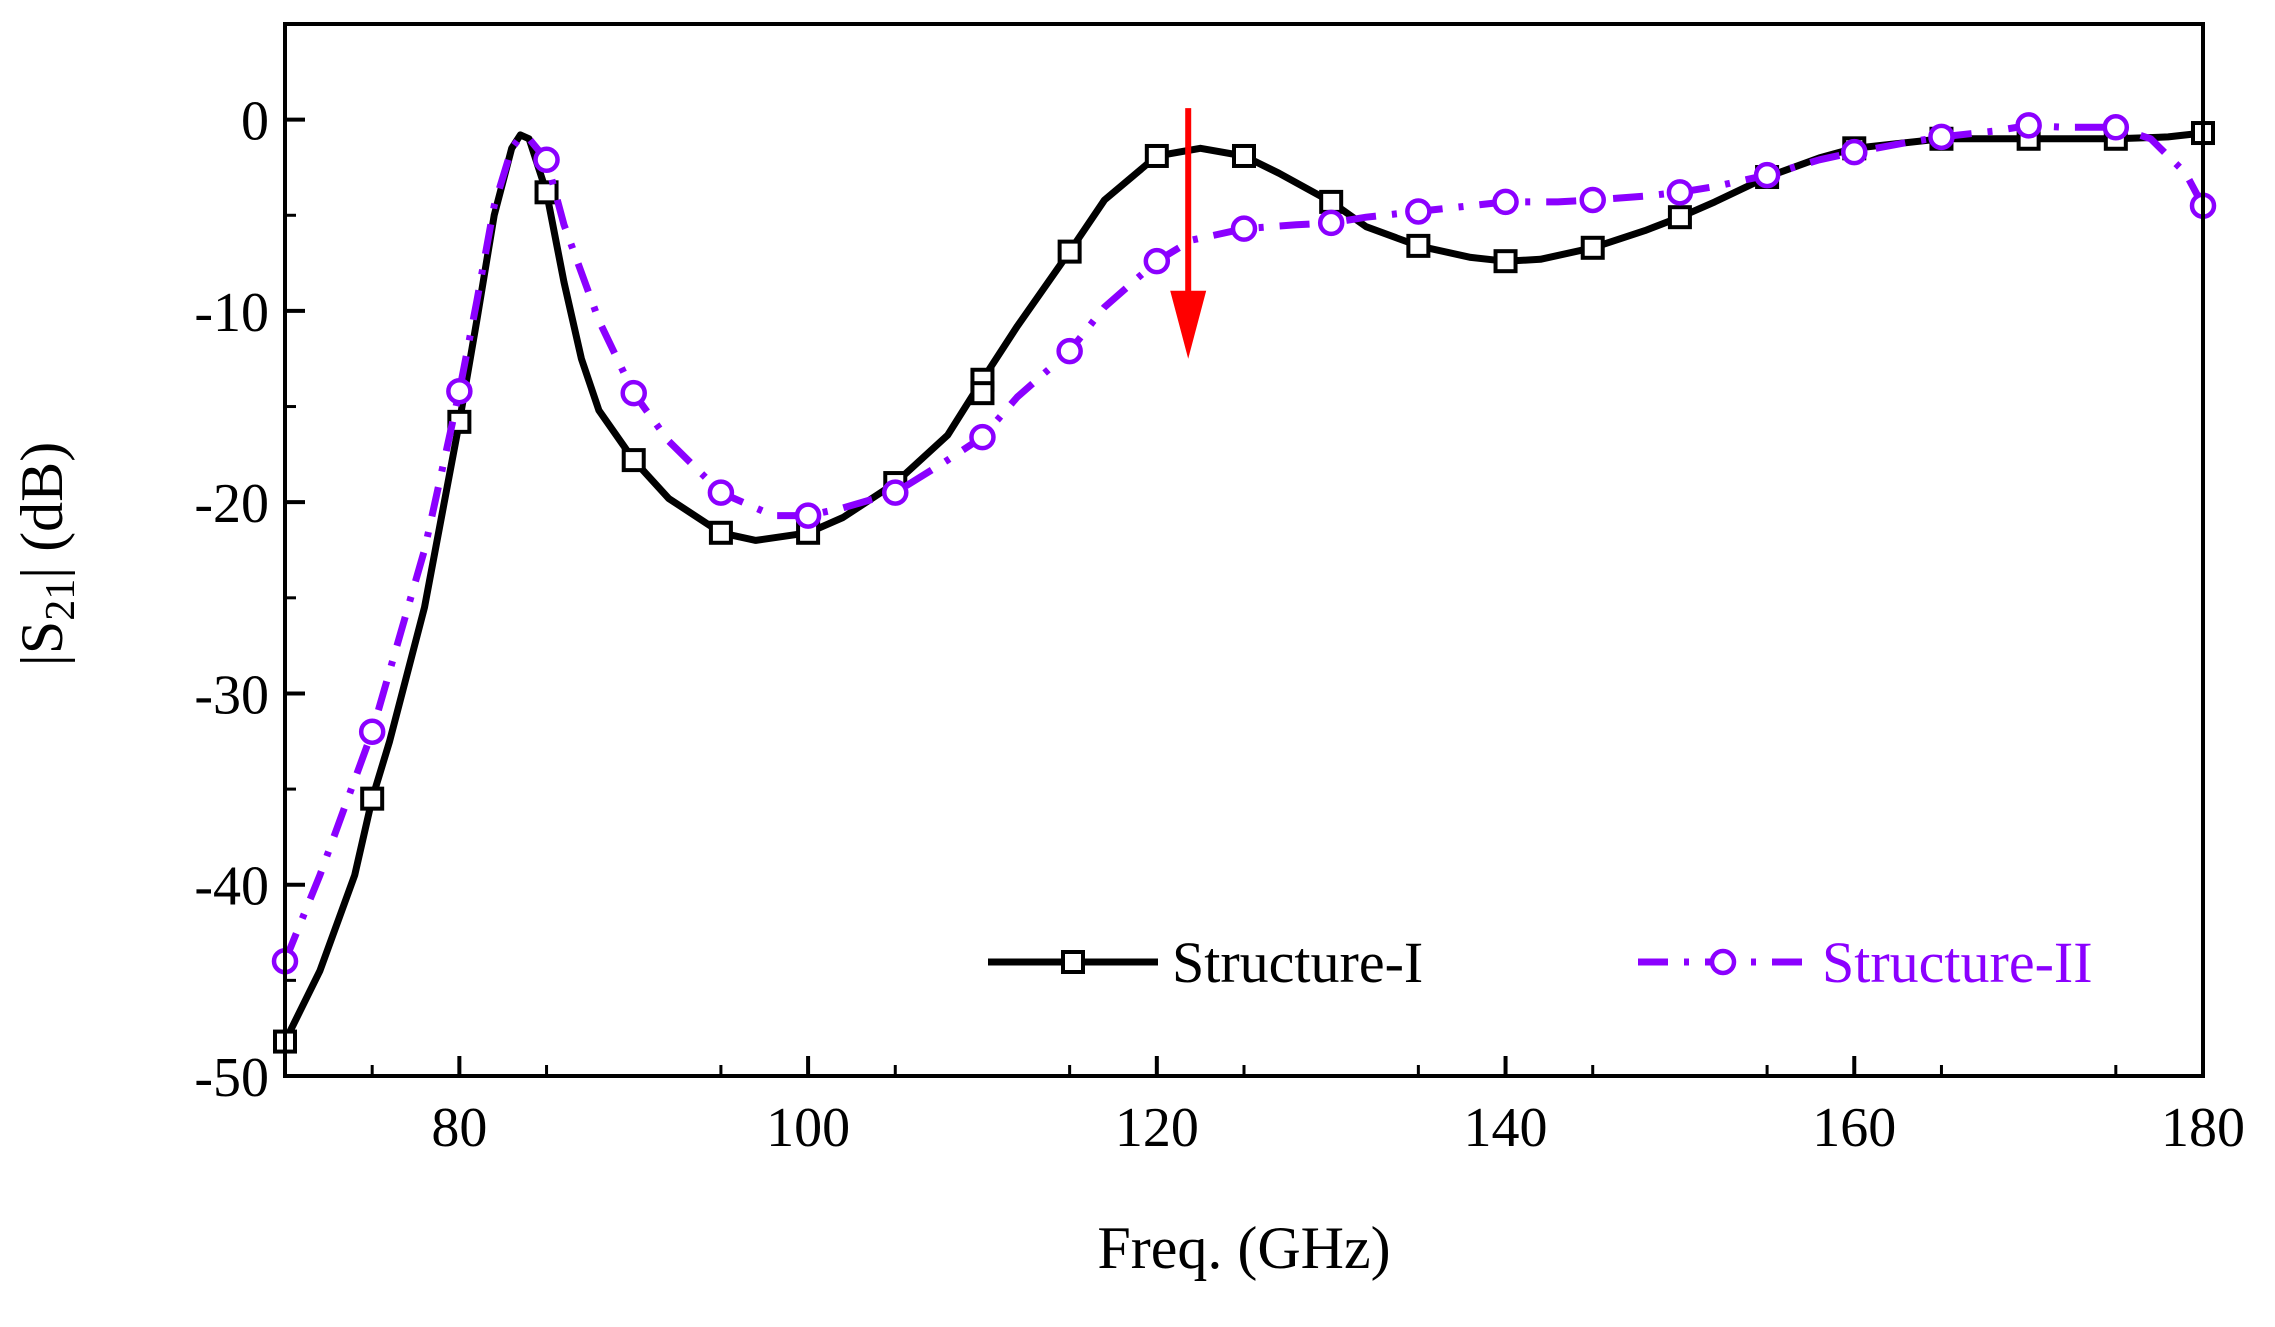 This screenshot has height=1327, width=2275. What do you see at coordinates (1540, 962) in the screenshot?
I see `legend: Structure-I Structure-II` at bounding box center [1540, 962].